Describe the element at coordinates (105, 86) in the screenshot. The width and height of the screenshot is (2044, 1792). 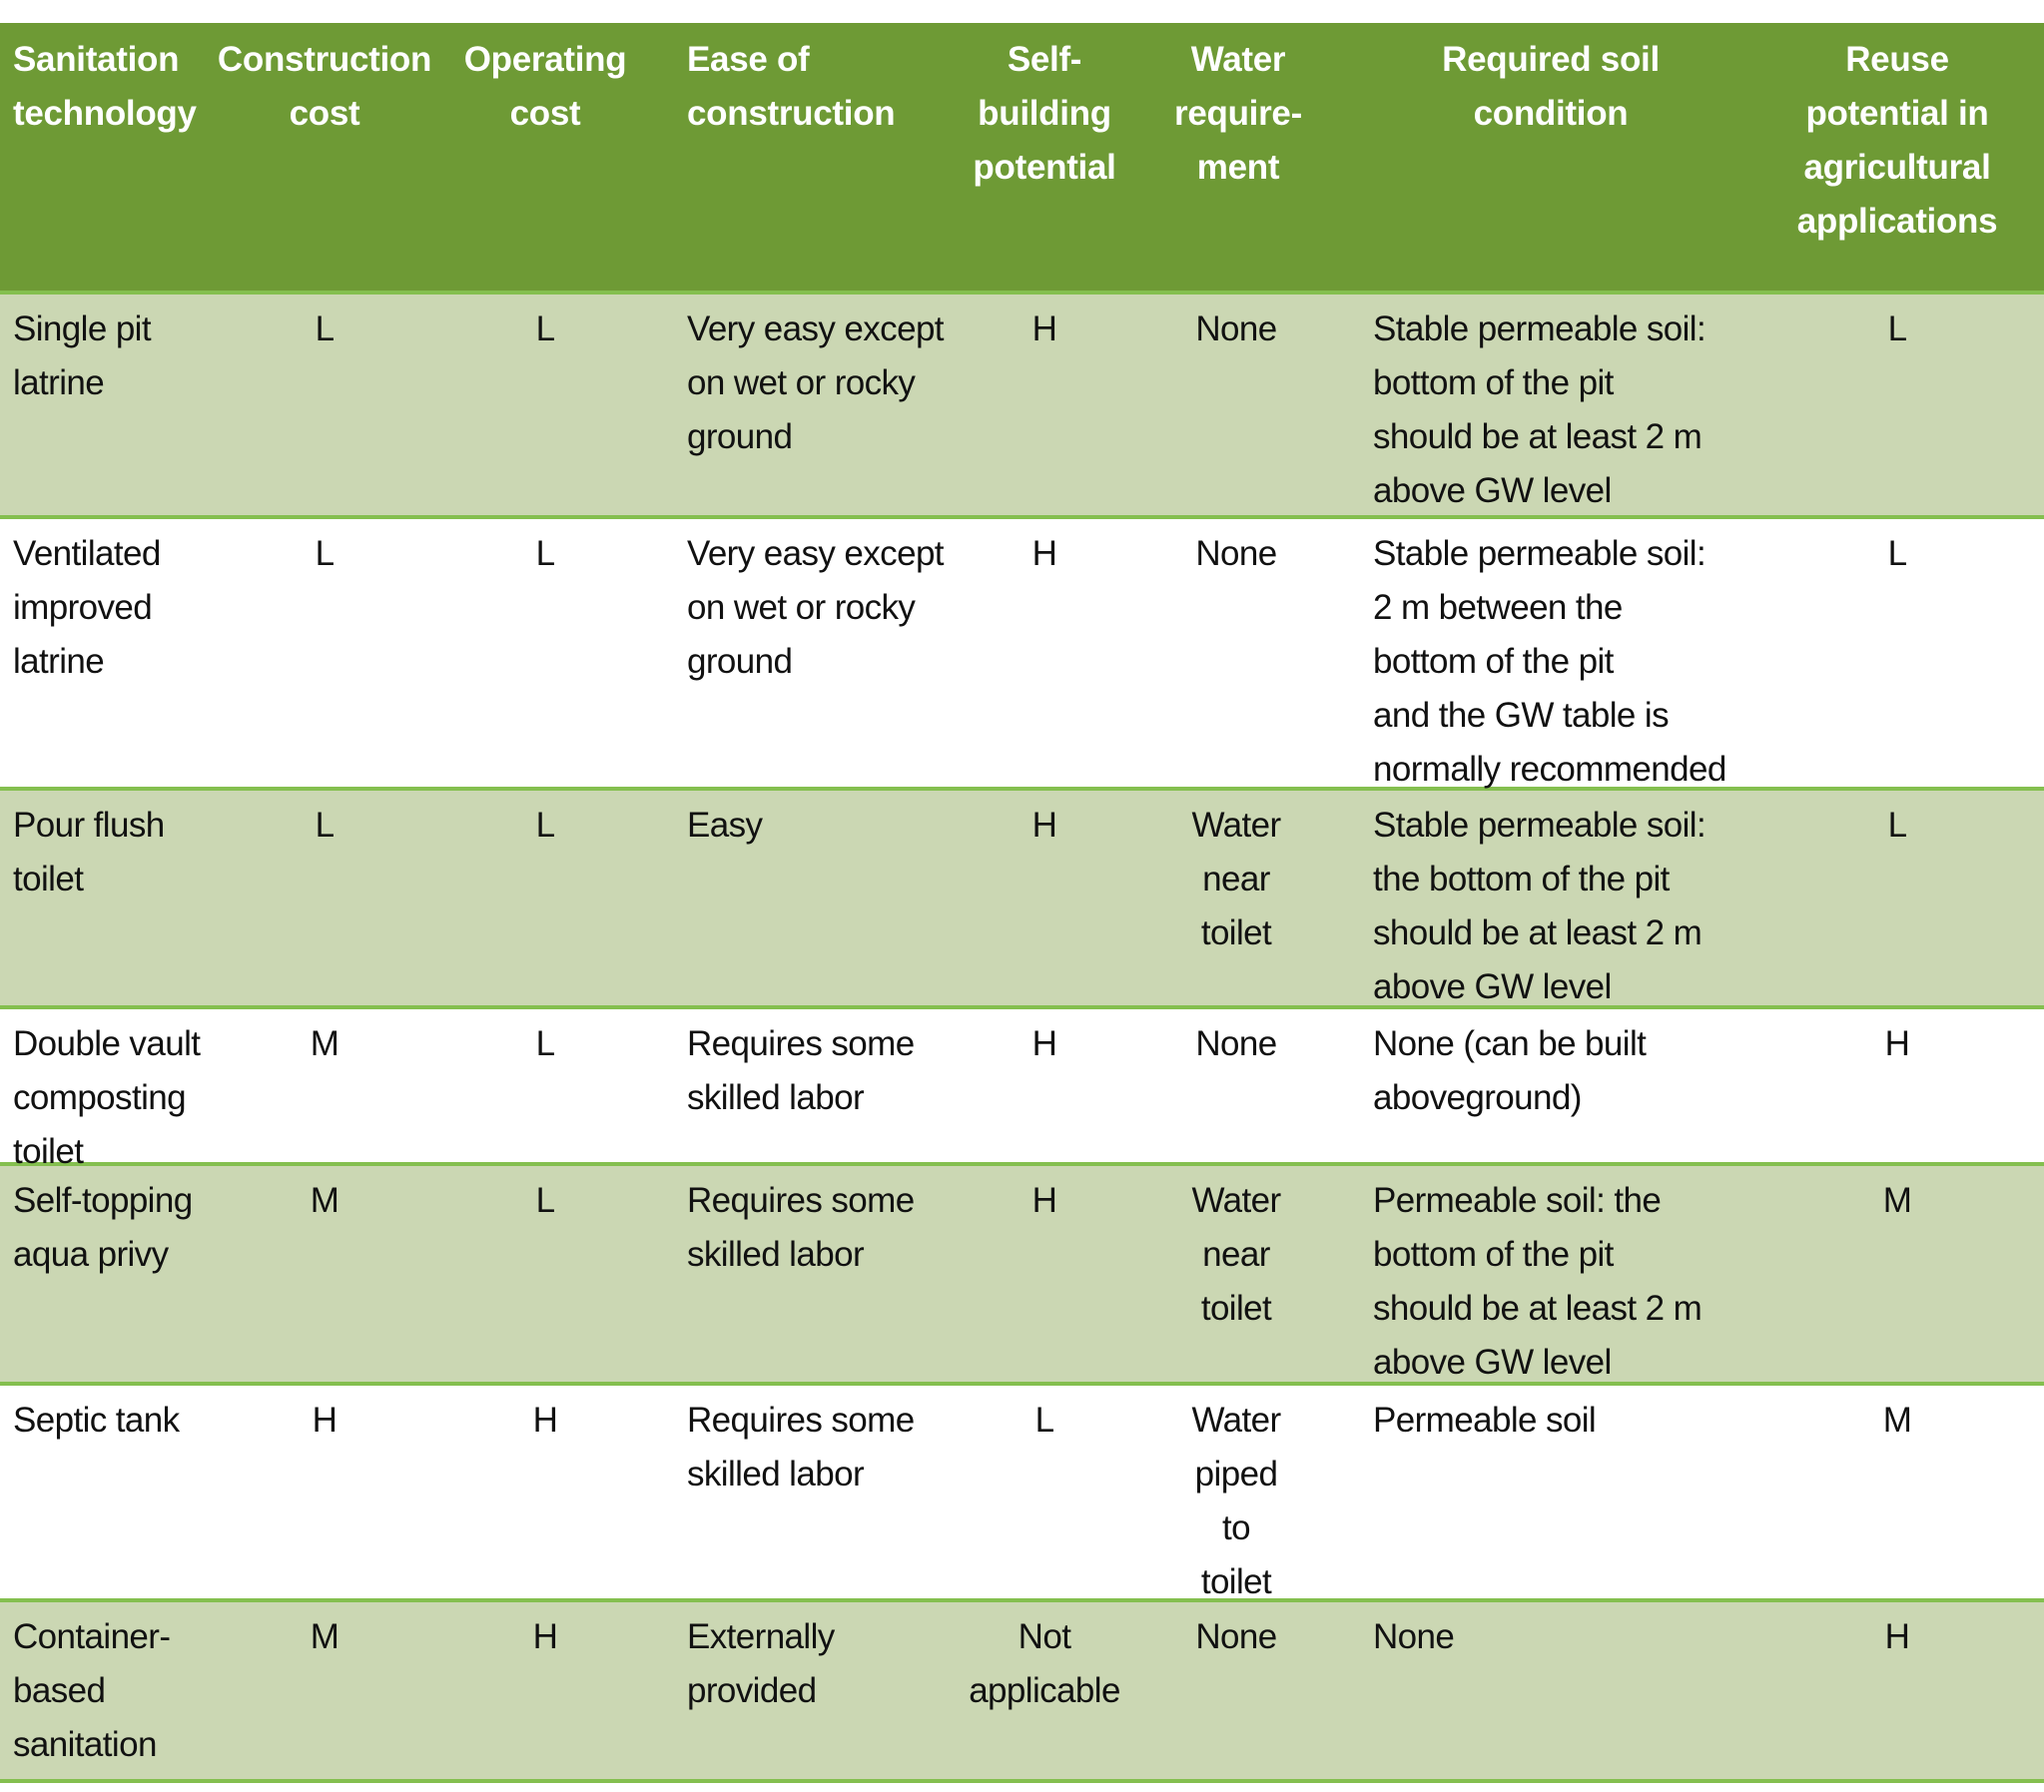
I see `header-sanitation-technology: Sanitation technology` at that location.